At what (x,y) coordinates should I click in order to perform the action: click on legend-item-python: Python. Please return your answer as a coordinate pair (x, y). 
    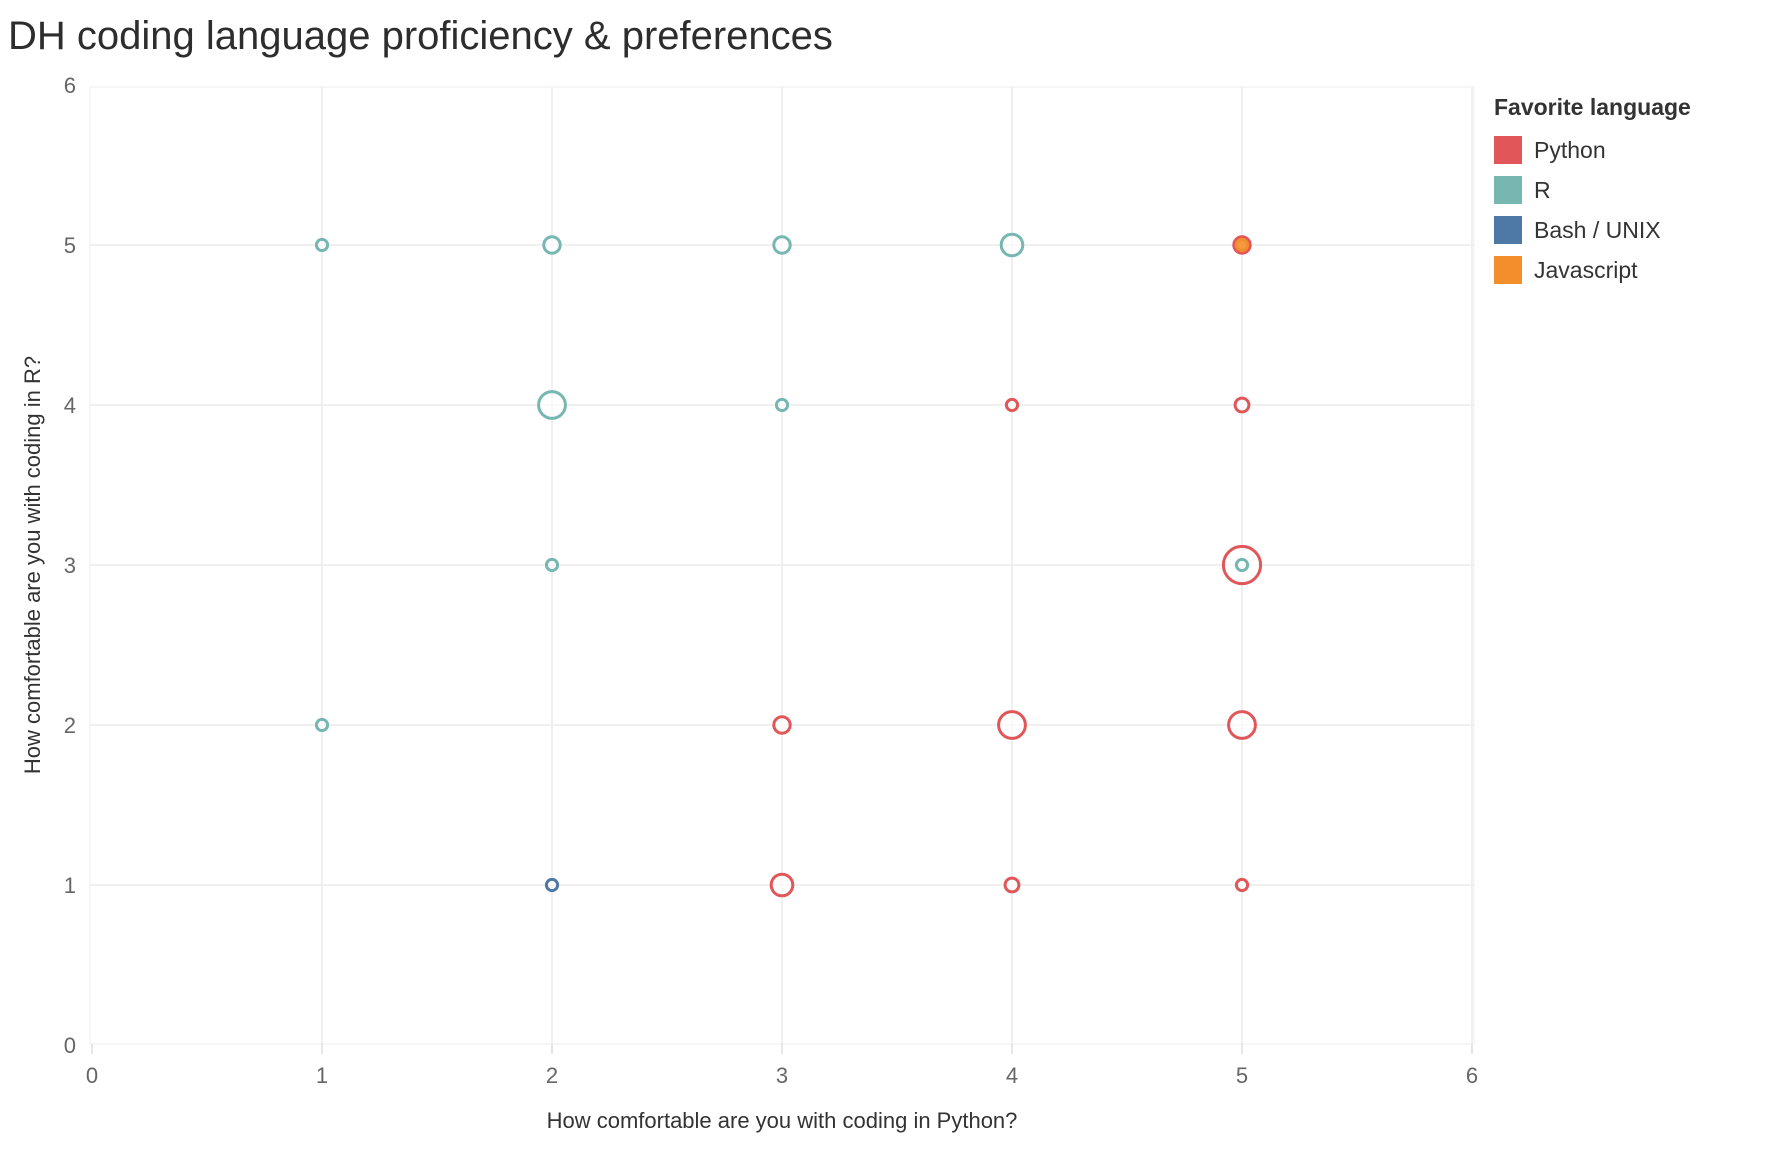
    Looking at the image, I should click on (1592, 150).